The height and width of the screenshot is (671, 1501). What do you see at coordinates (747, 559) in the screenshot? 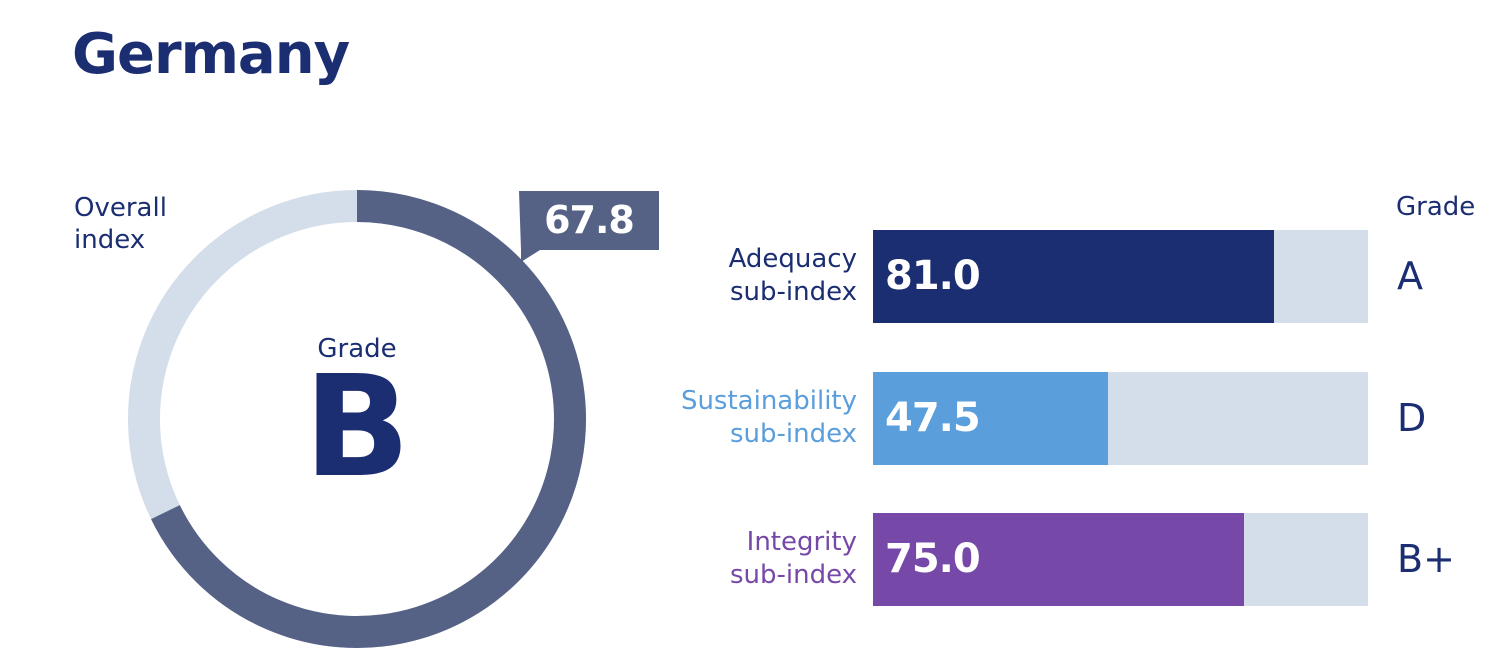
I see `bar-label: Integrity sub-index` at bounding box center [747, 559].